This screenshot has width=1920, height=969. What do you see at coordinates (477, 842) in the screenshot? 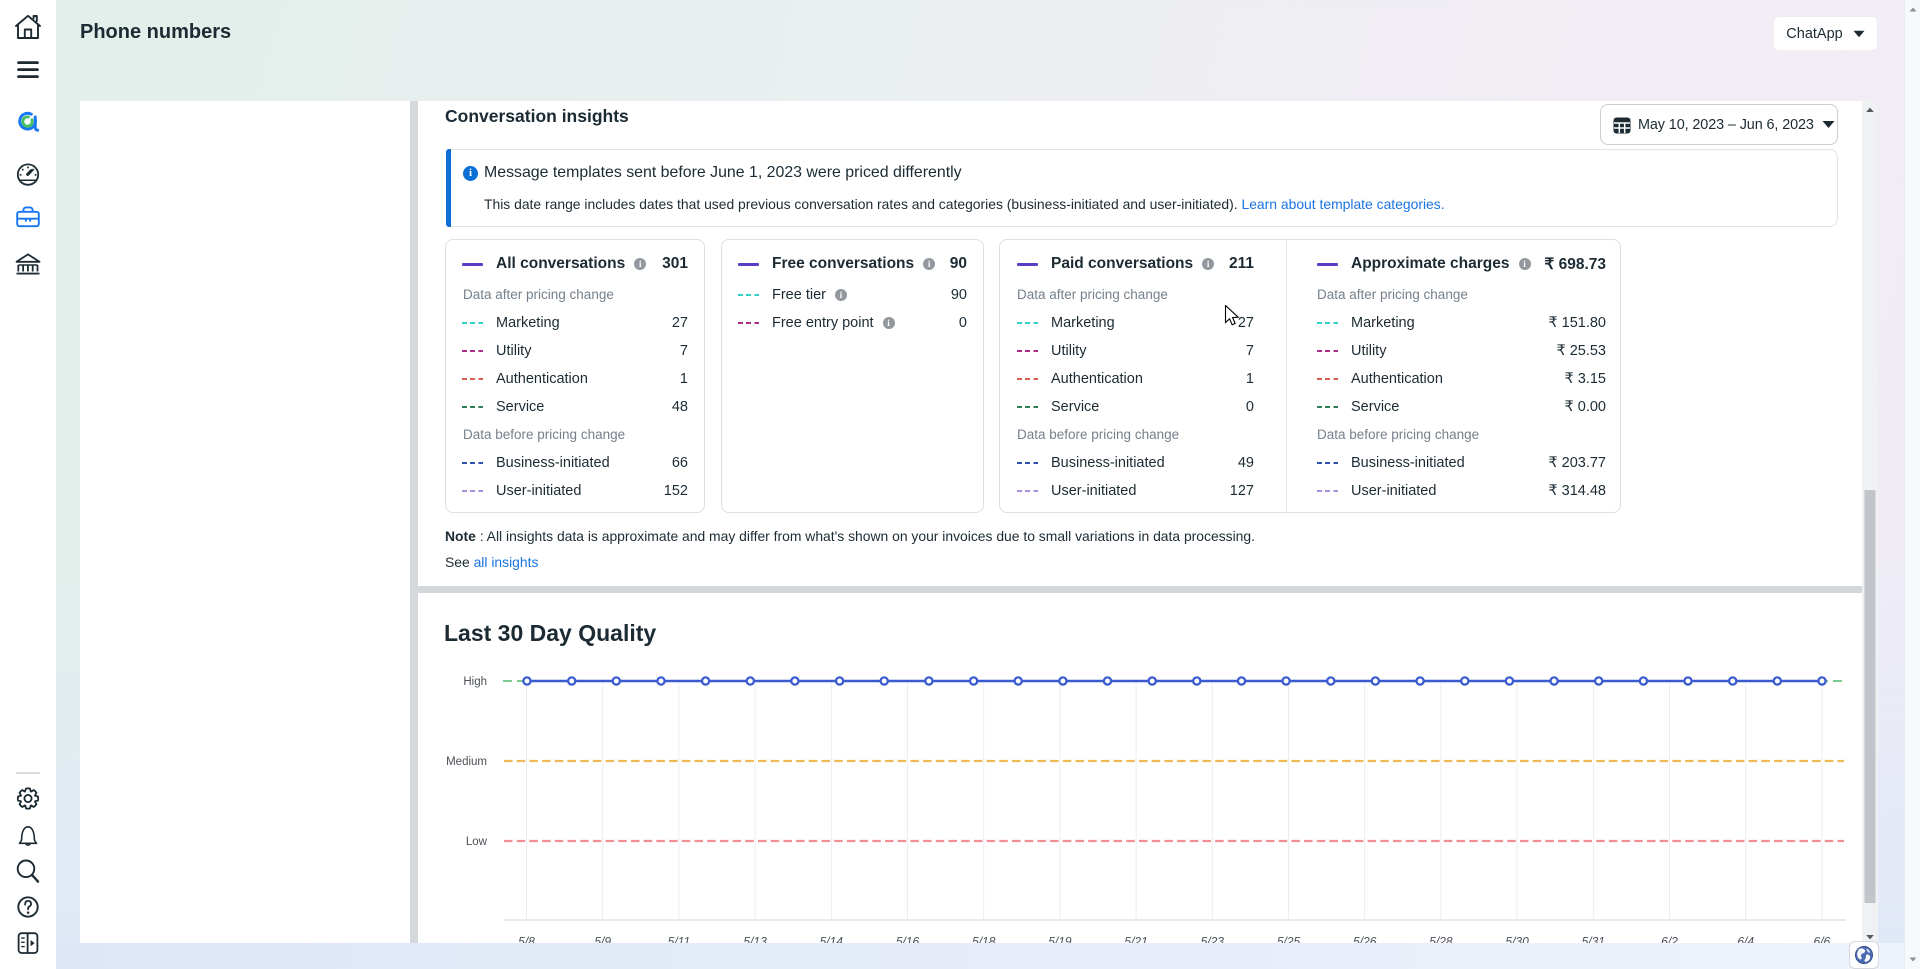
I see `svg-text: Low` at bounding box center [477, 842].